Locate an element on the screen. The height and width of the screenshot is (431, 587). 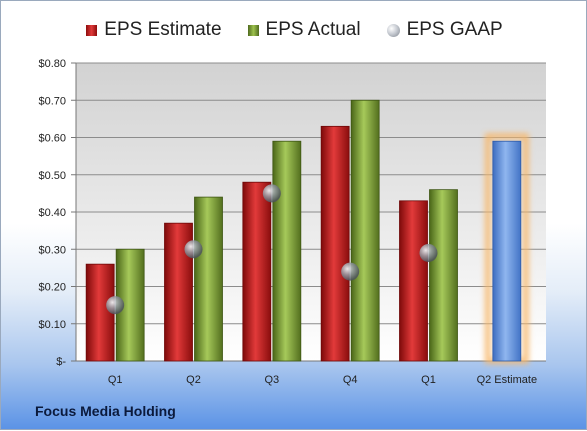
legend-swatch-eps-actual is located at coordinates (253, 30).